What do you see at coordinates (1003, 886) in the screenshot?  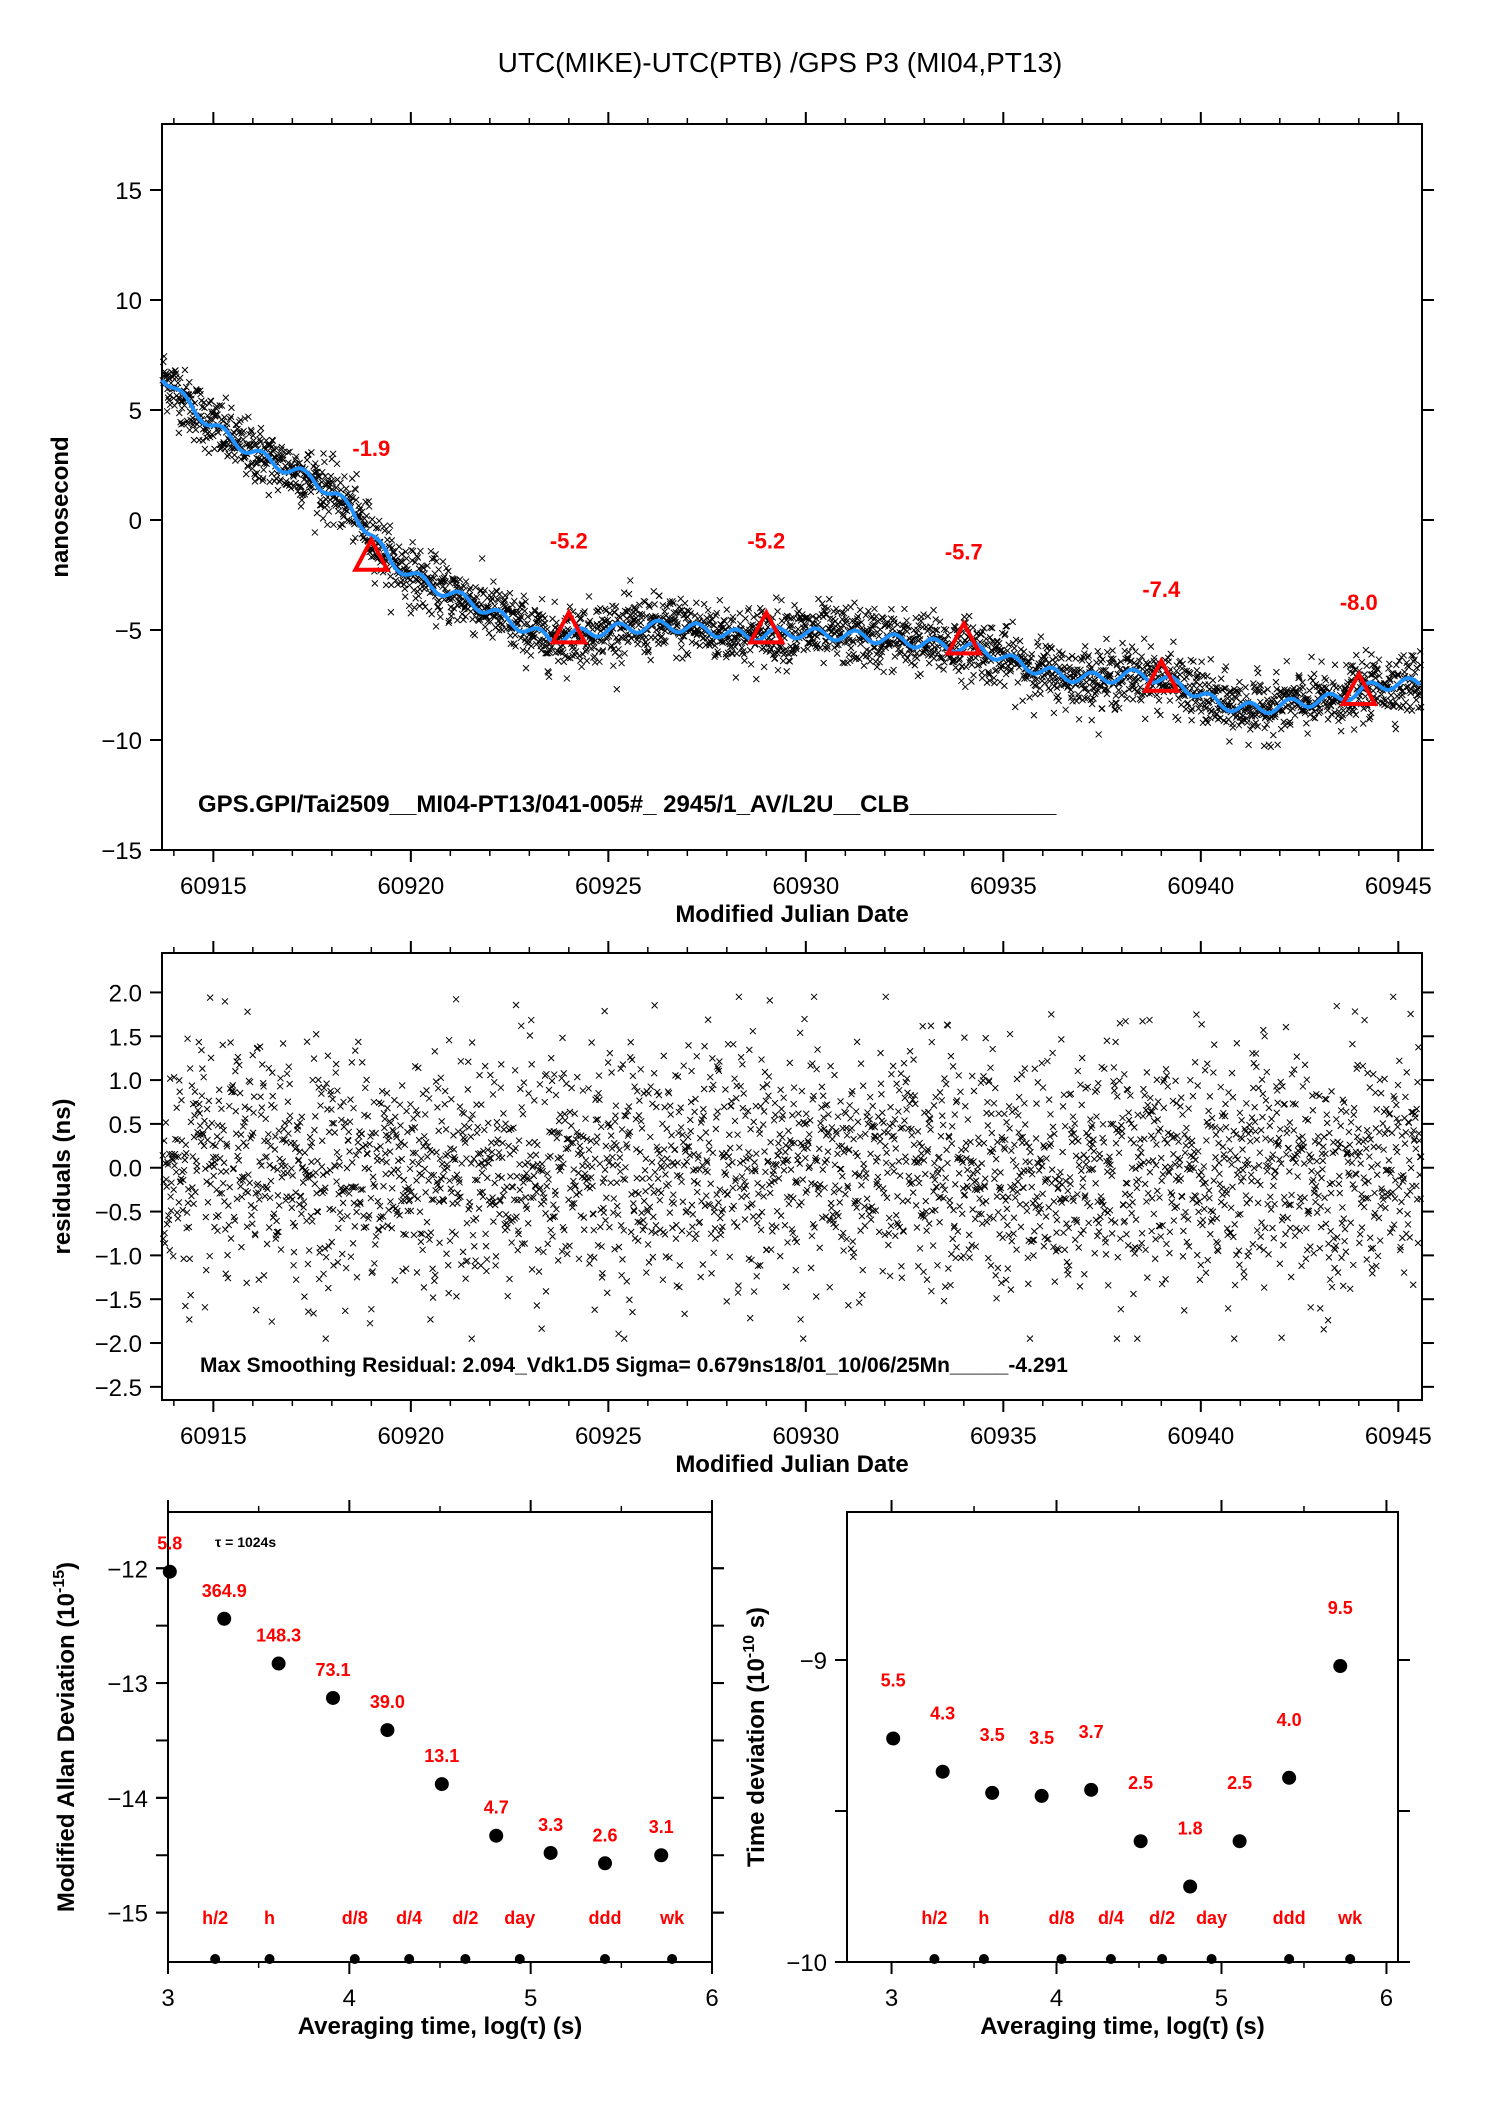 I see `x-tick-label: 60935` at bounding box center [1003, 886].